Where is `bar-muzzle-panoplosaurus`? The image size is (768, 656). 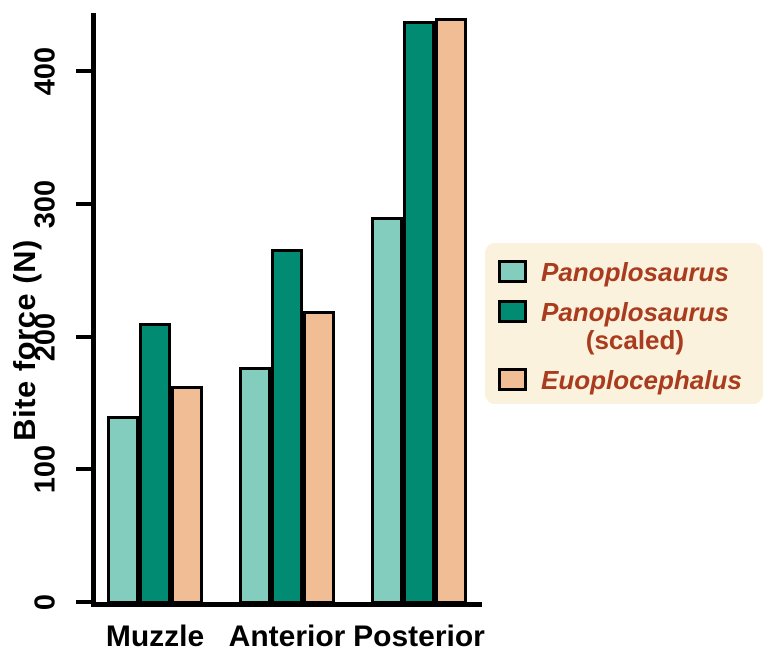
bar-muzzle-panoplosaurus is located at coordinates (123, 510).